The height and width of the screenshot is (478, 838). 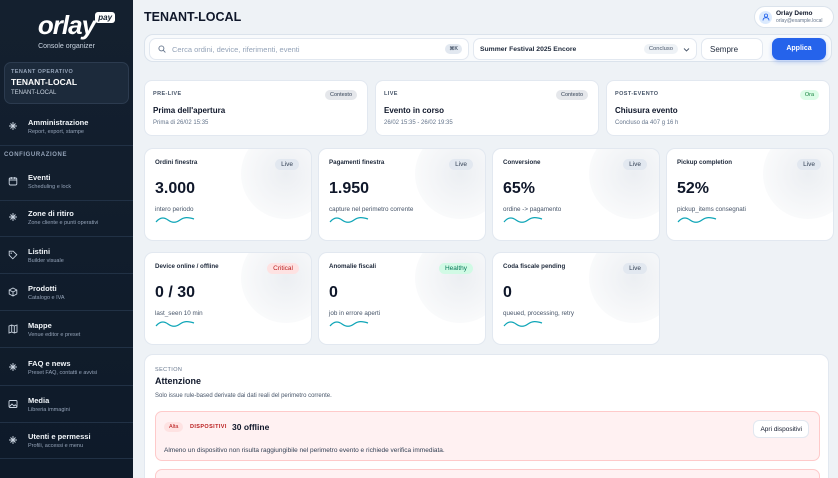 I want to click on kpi-sub: queued, processing, retry, so click(x=539, y=313).